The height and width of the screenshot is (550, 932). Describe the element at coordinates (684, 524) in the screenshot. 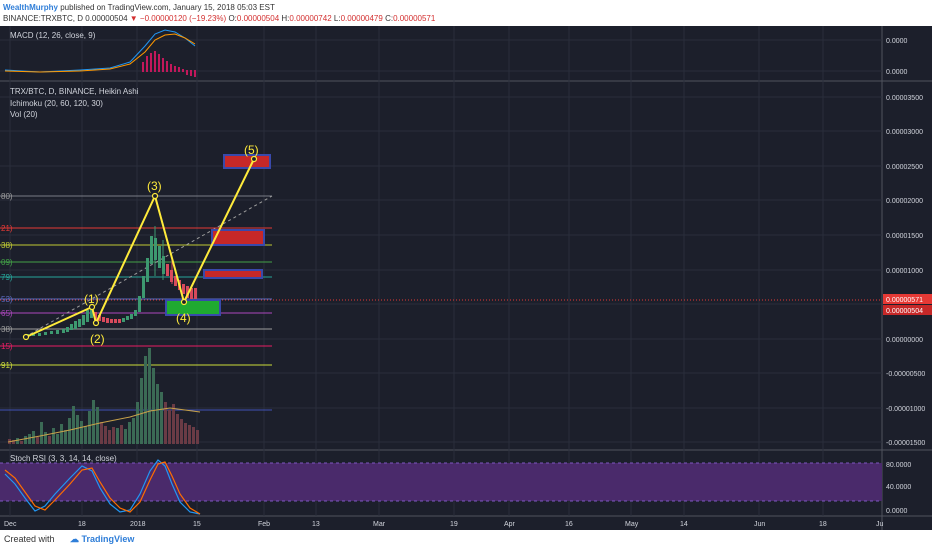

I see `time-label: 14` at that location.